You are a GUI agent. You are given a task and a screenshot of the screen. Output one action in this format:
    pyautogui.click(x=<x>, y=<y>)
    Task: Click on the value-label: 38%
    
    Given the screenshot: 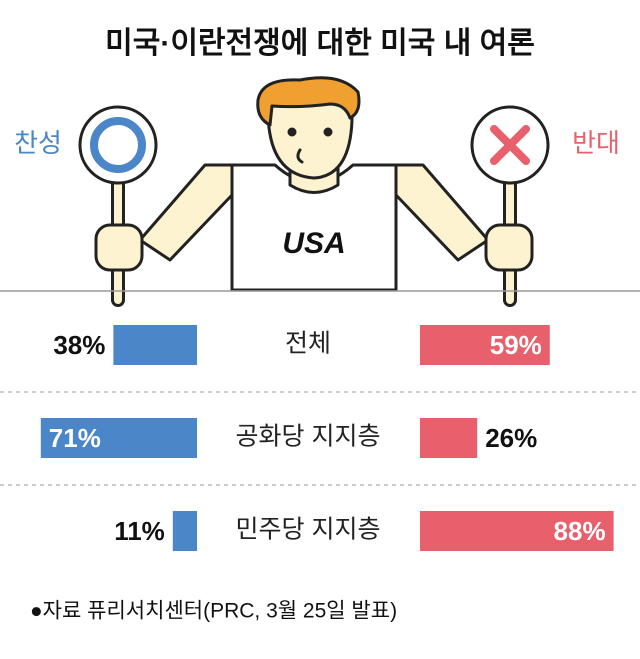 What is the action you would take?
    pyautogui.click(x=79, y=345)
    